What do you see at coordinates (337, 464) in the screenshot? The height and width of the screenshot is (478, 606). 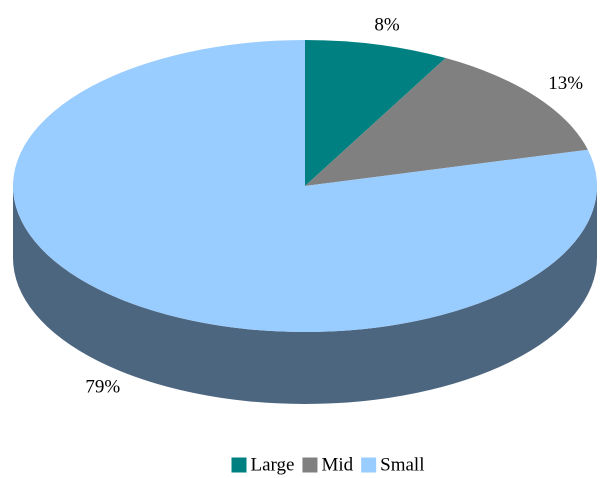 I see `legend-label: Mid` at bounding box center [337, 464].